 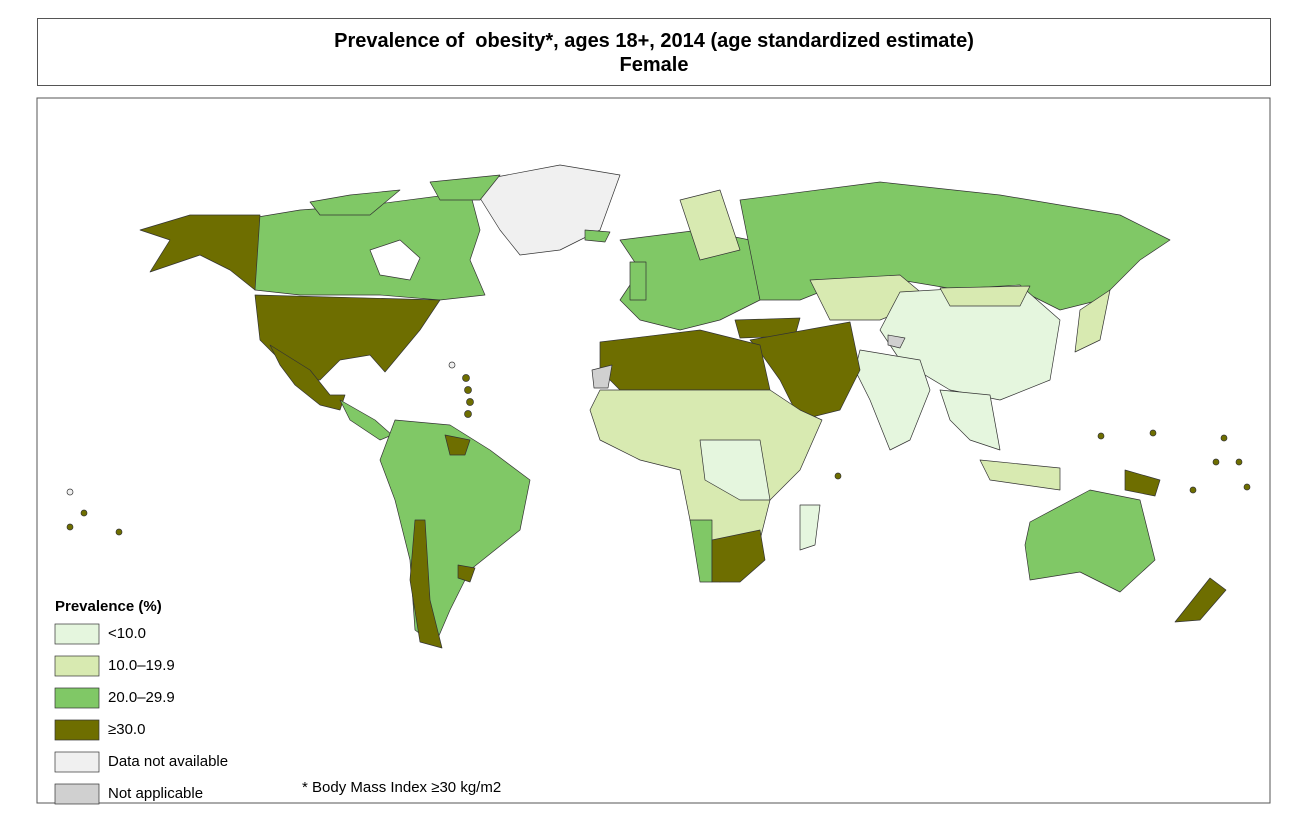 What do you see at coordinates (307, 377) in the screenshot?
I see `mexico` at bounding box center [307, 377].